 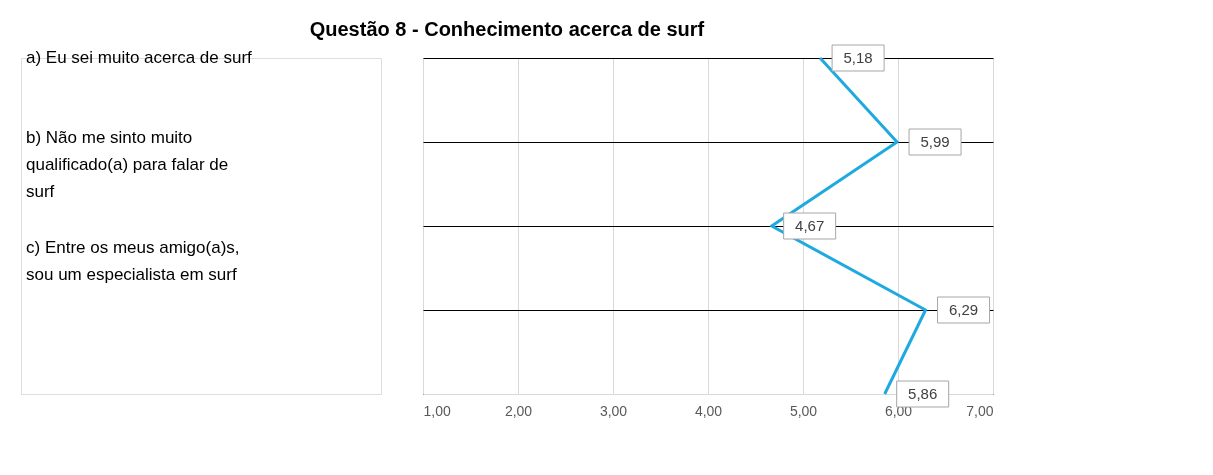 I want to click on x-tick-label: 3,00, so click(x=613, y=410).